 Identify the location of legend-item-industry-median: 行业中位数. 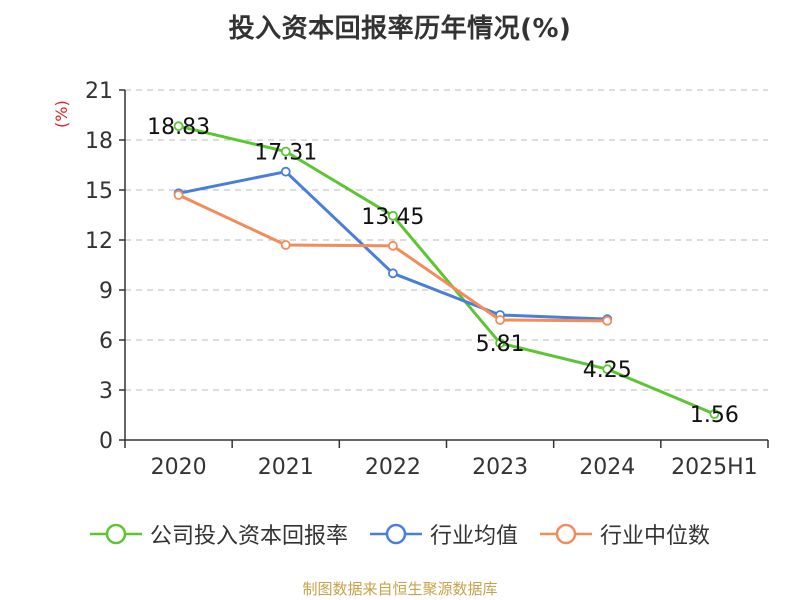
(625, 534).